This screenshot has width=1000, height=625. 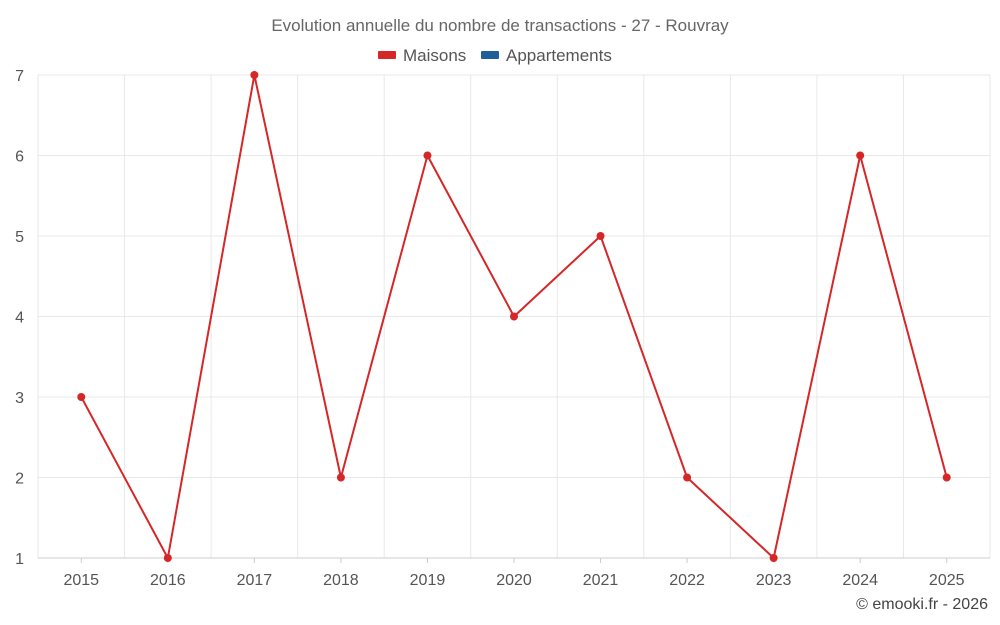 I want to click on x-tick-label: 2022, so click(x=687, y=580).